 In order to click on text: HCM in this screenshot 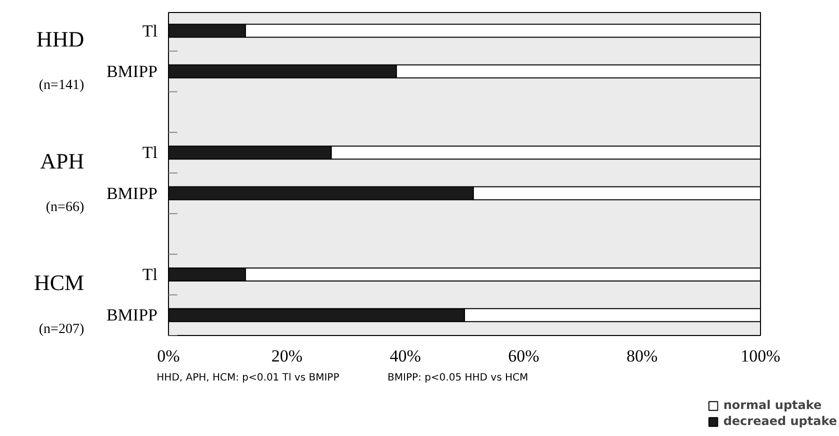, I will do `click(59, 283)`.